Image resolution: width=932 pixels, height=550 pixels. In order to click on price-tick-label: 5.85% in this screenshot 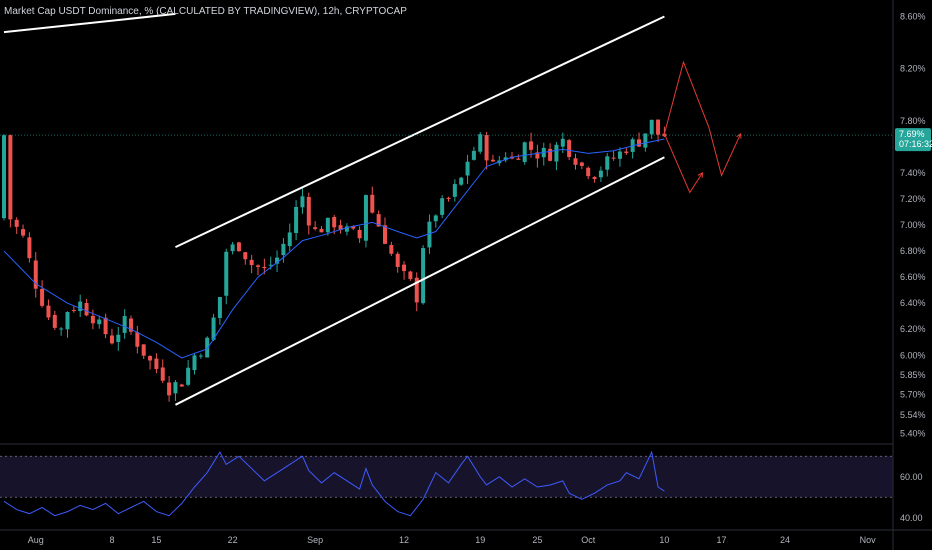, I will do `click(913, 375)`.